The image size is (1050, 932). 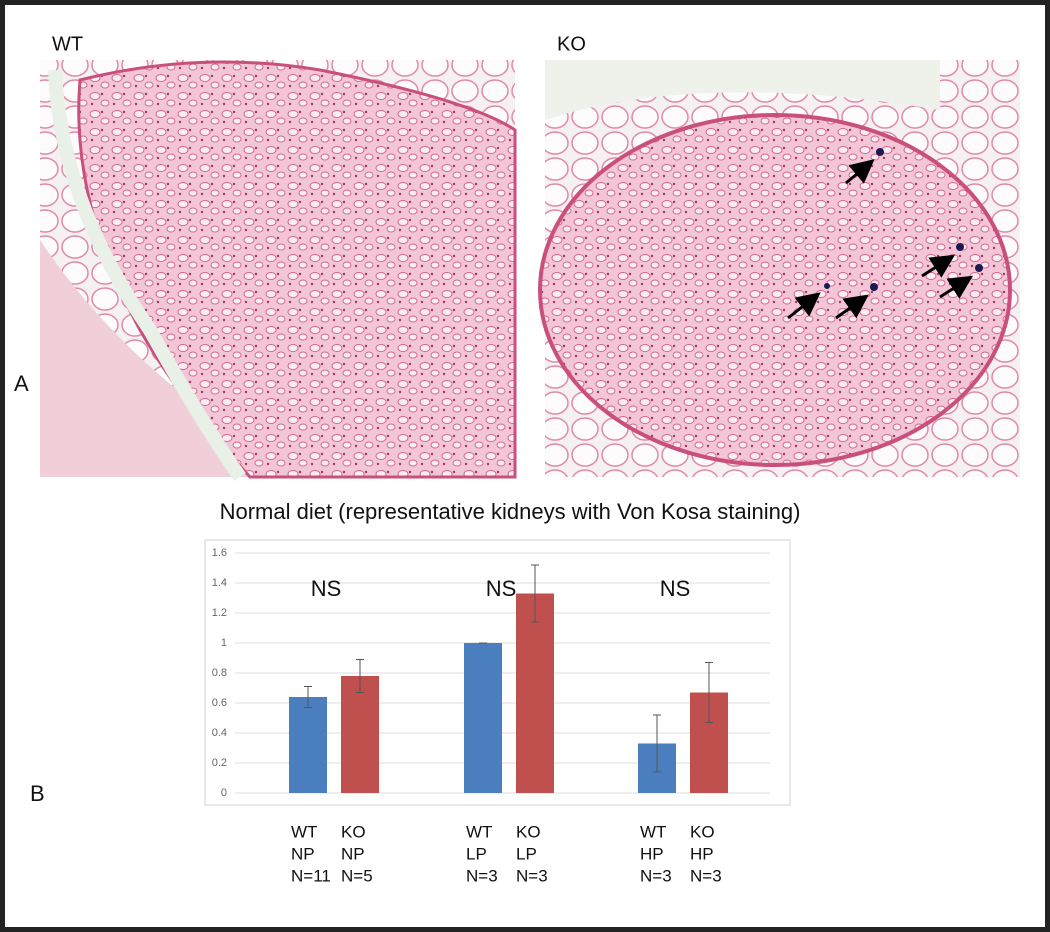 What do you see at coordinates (21, 383) in the screenshot?
I see `panel-label: A` at bounding box center [21, 383].